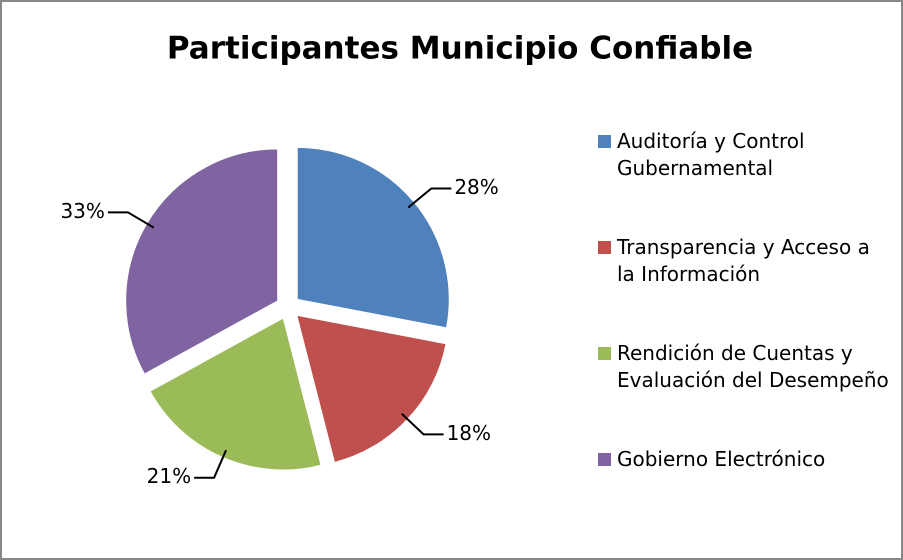  Describe the element at coordinates (711, 154) in the screenshot. I see `legend-label: Auditoría y Control Gubernamental` at that location.